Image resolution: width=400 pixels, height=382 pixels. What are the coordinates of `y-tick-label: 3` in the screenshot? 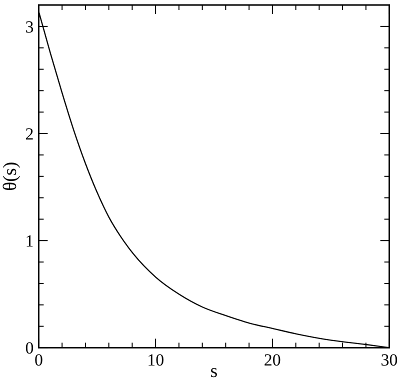 It's located at (29, 26).